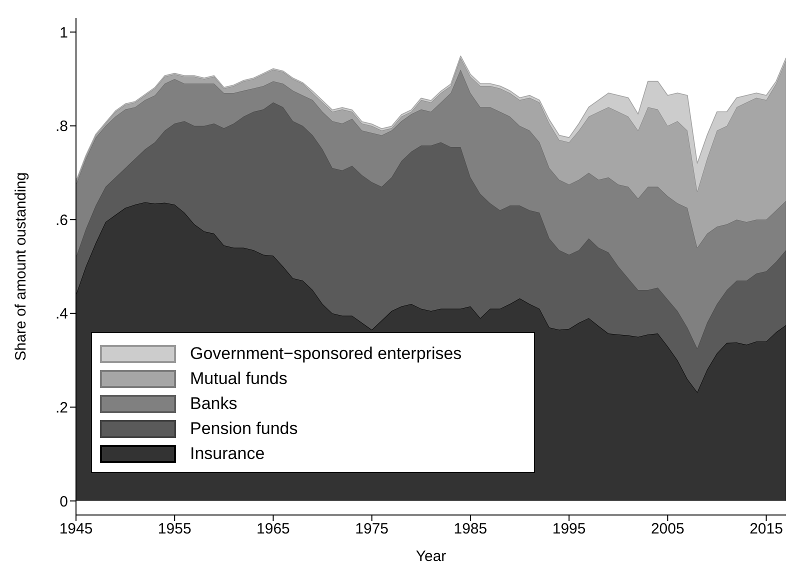  I want to click on legend-label: Mutual funds, so click(239, 378).